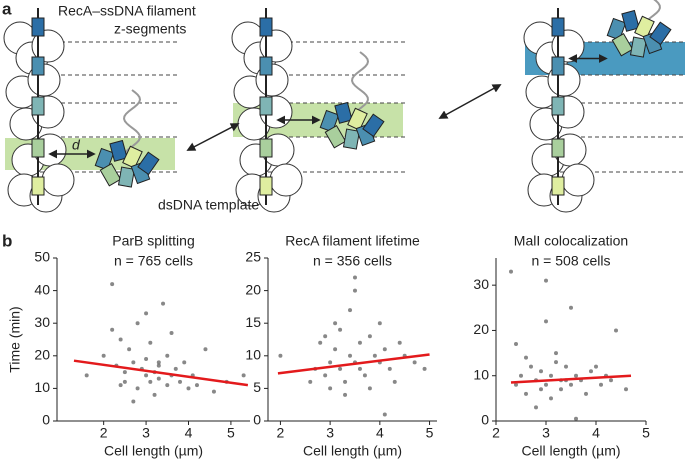  Describe the element at coordinates (352, 241) in the screenshot. I see `chart-title: RecA filament lifetime` at that location.